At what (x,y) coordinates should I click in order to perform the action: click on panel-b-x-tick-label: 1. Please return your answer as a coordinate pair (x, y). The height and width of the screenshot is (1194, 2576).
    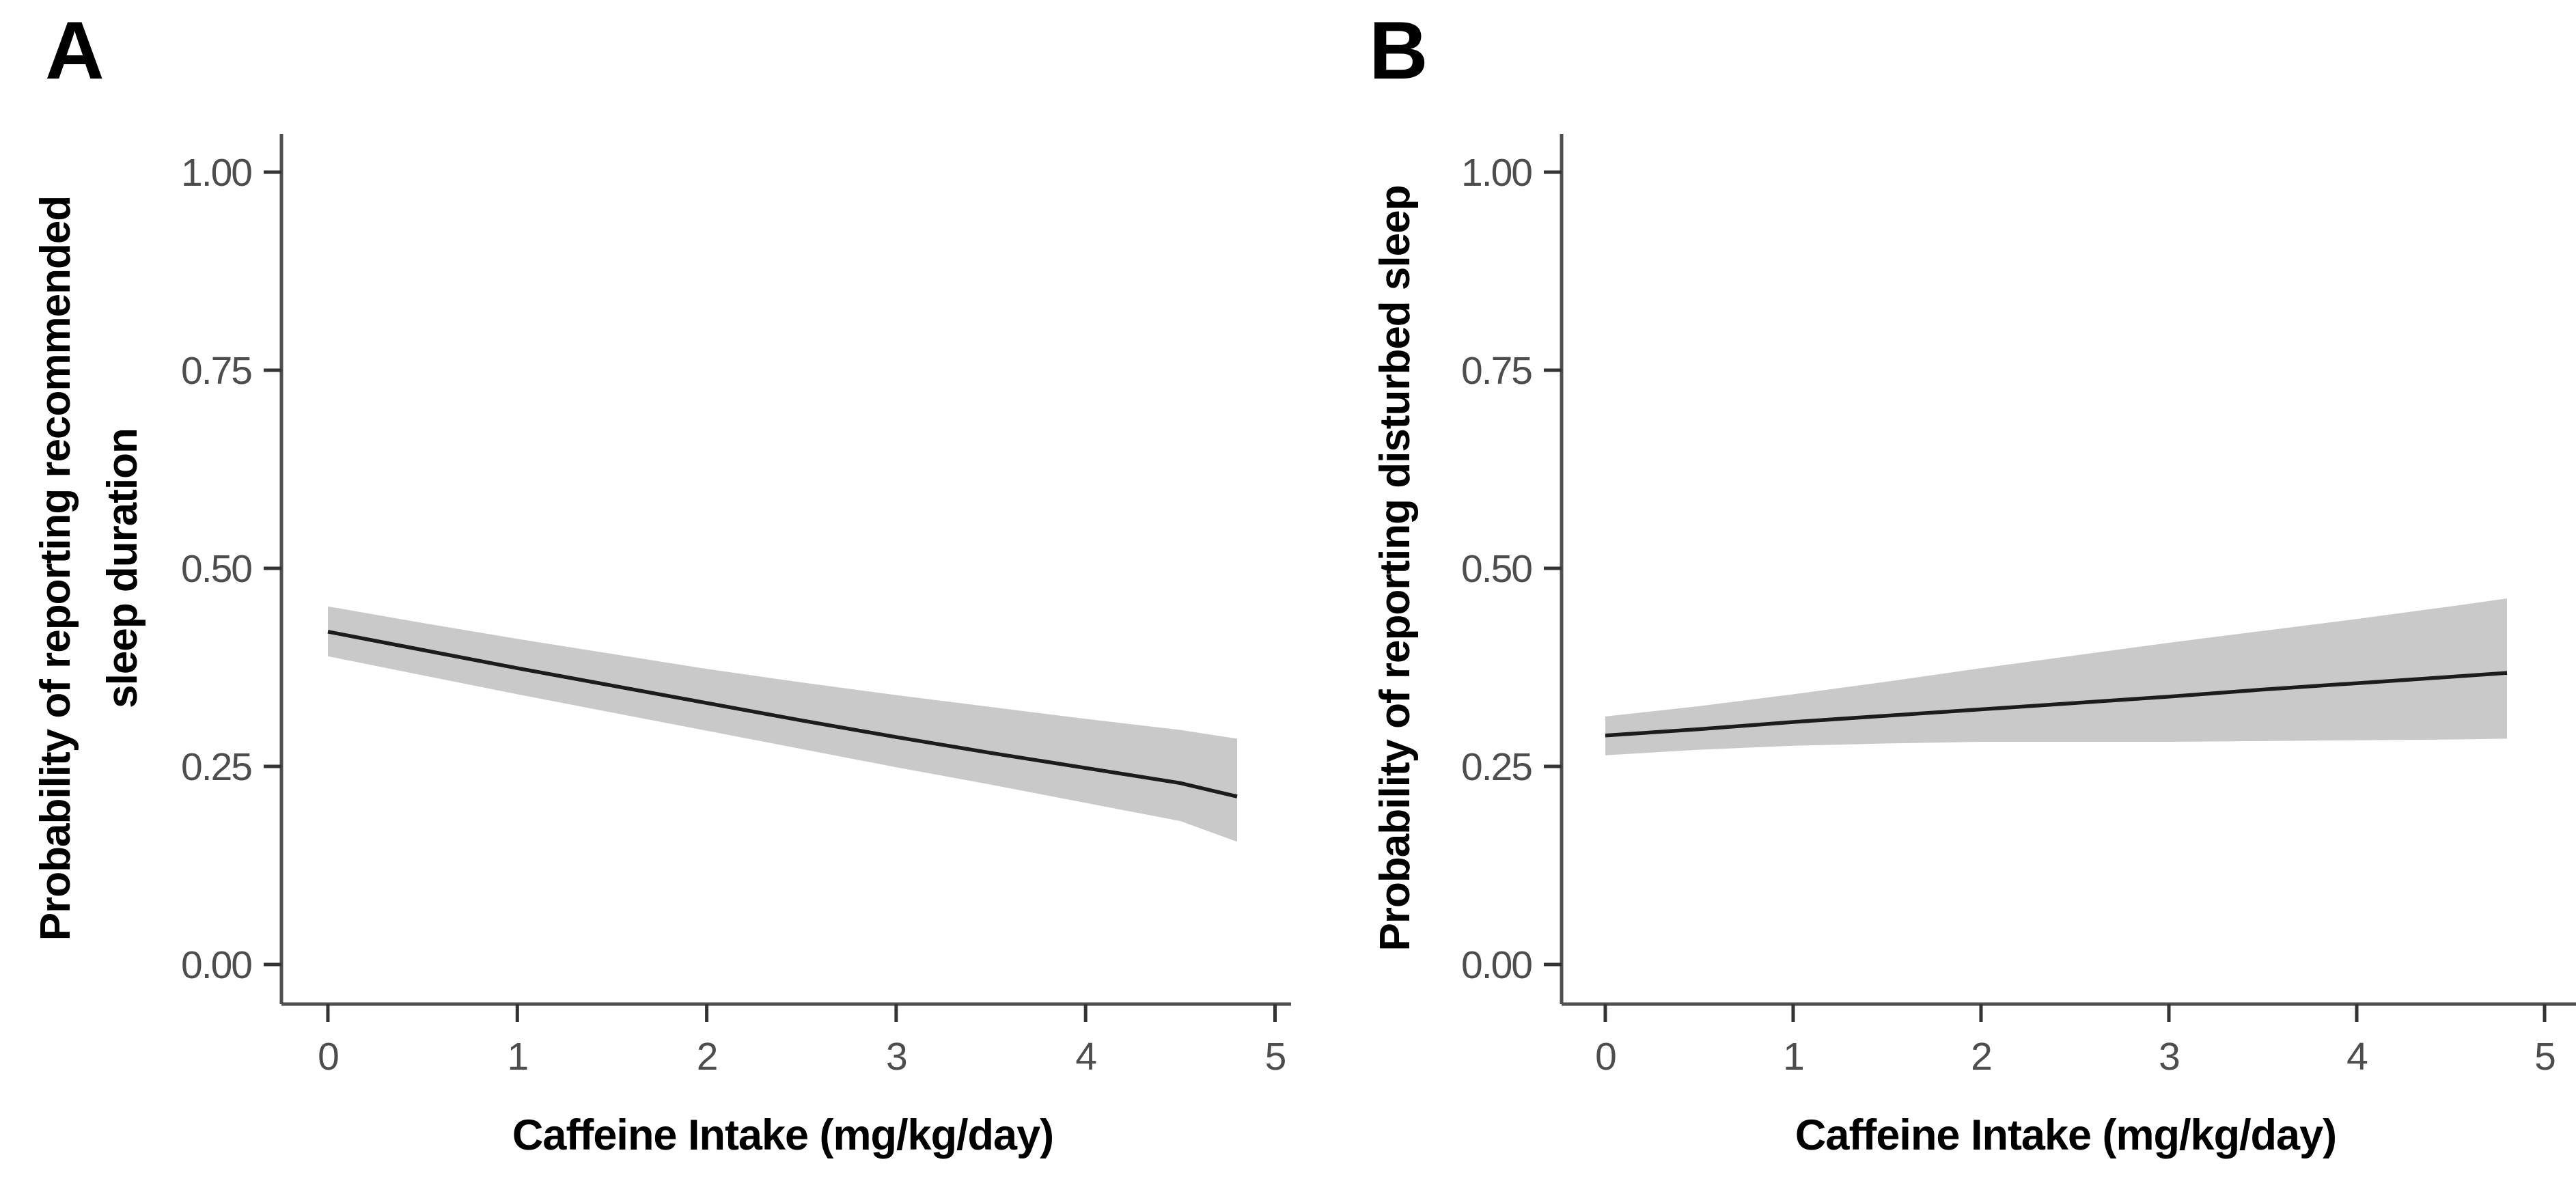
    Looking at the image, I should click on (1793, 1057).